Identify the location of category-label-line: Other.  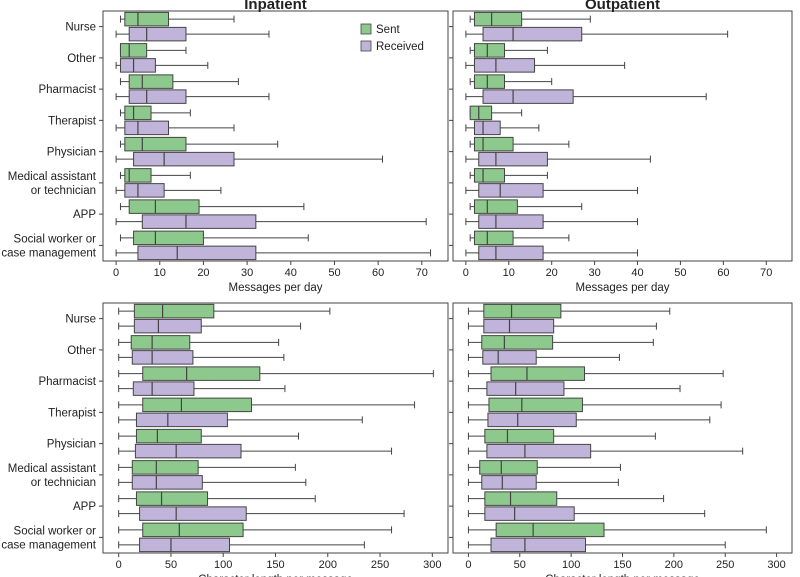
(81, 351).